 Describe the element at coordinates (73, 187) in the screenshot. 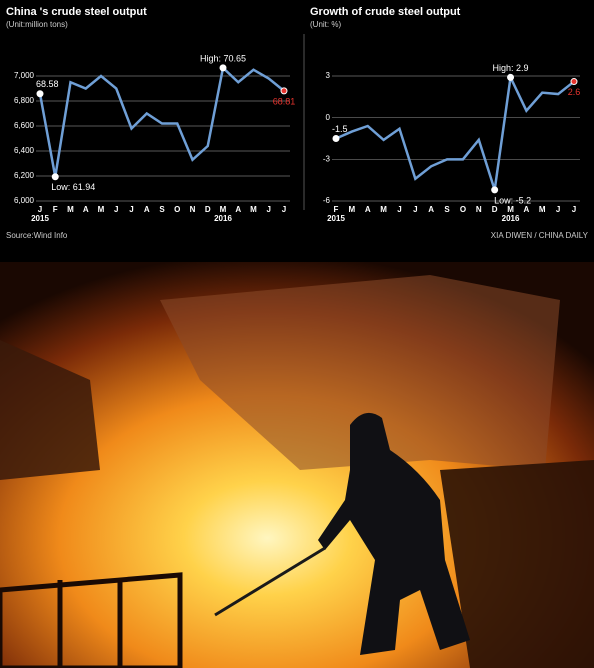

I see `value-label: Low: 61.94` at that location.